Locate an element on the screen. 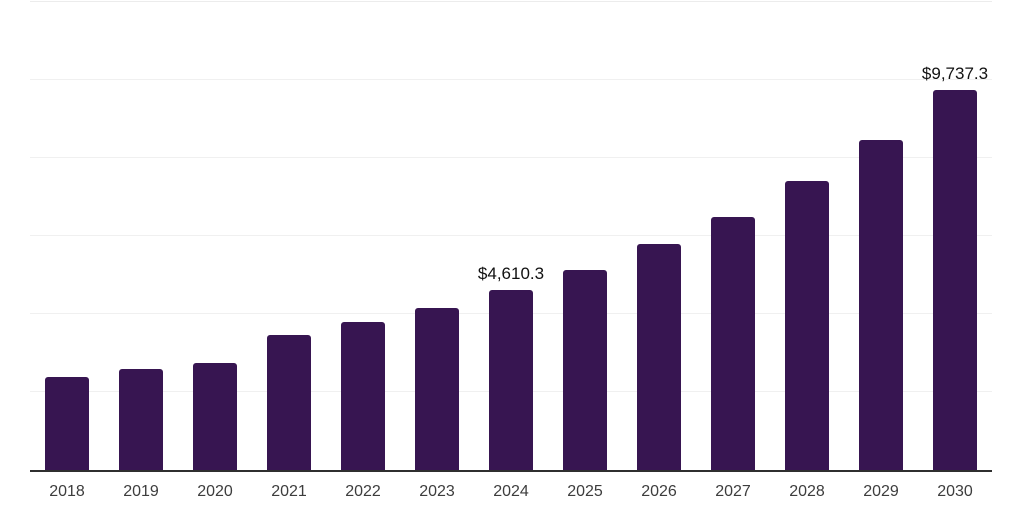 Image resolution: width=1024 pixels, height=512 pixels. x-tick-label-2027: 2027 is located at coordinates (733, 491).